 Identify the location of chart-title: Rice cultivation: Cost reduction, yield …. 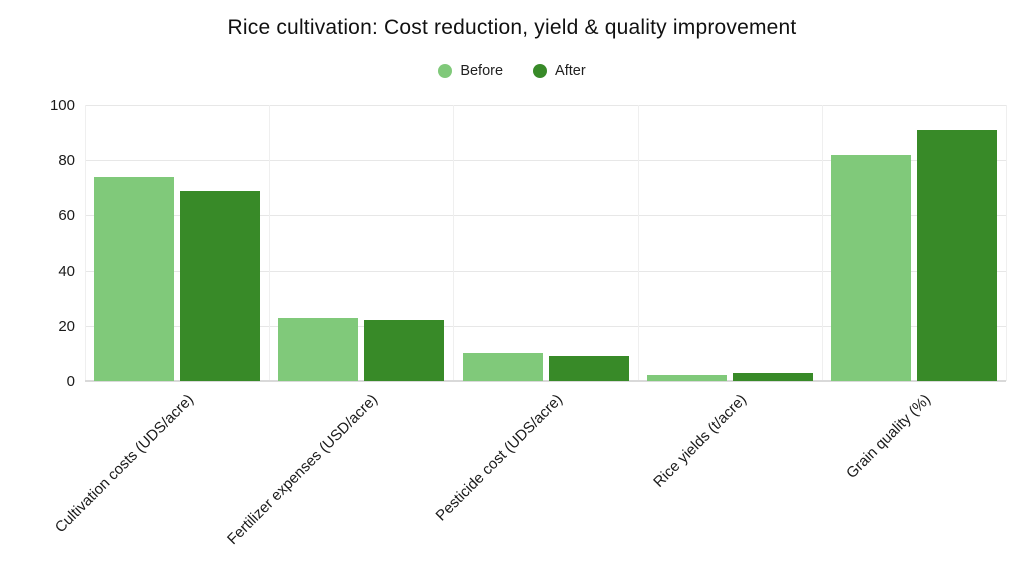
(512, 27).